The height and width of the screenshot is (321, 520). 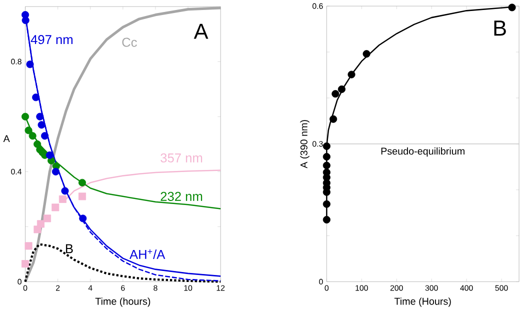 I want to click on x-axis-title: Time (Hours), so click(x=422, y=302).